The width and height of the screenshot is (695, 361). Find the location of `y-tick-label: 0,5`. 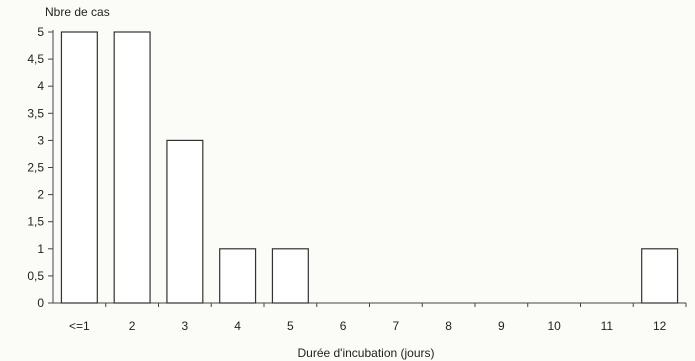

y-tick-label: 0,5 is located at coordinates (35, 276).